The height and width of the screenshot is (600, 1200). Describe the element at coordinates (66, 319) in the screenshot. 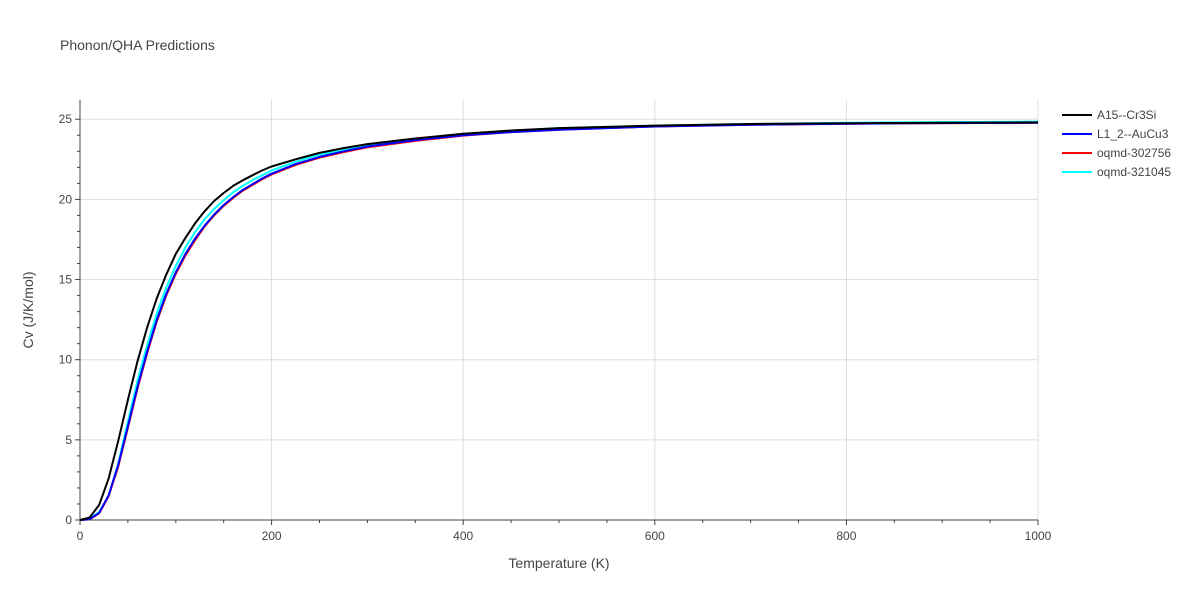

I see `y-tick-labels: 0 5 10 15 20 25` at that location.